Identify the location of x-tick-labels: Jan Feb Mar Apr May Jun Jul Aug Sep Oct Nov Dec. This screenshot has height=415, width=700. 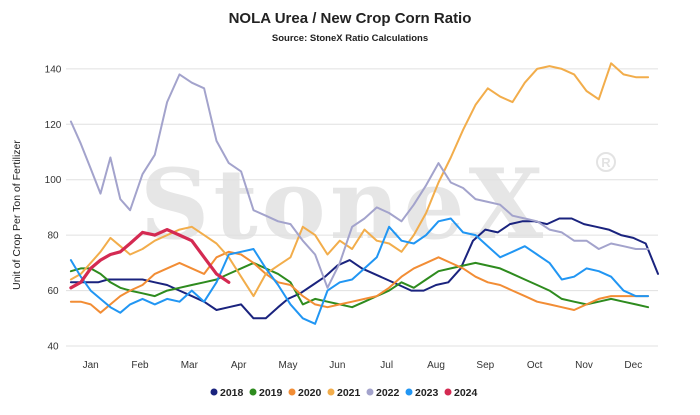
(363, 365).